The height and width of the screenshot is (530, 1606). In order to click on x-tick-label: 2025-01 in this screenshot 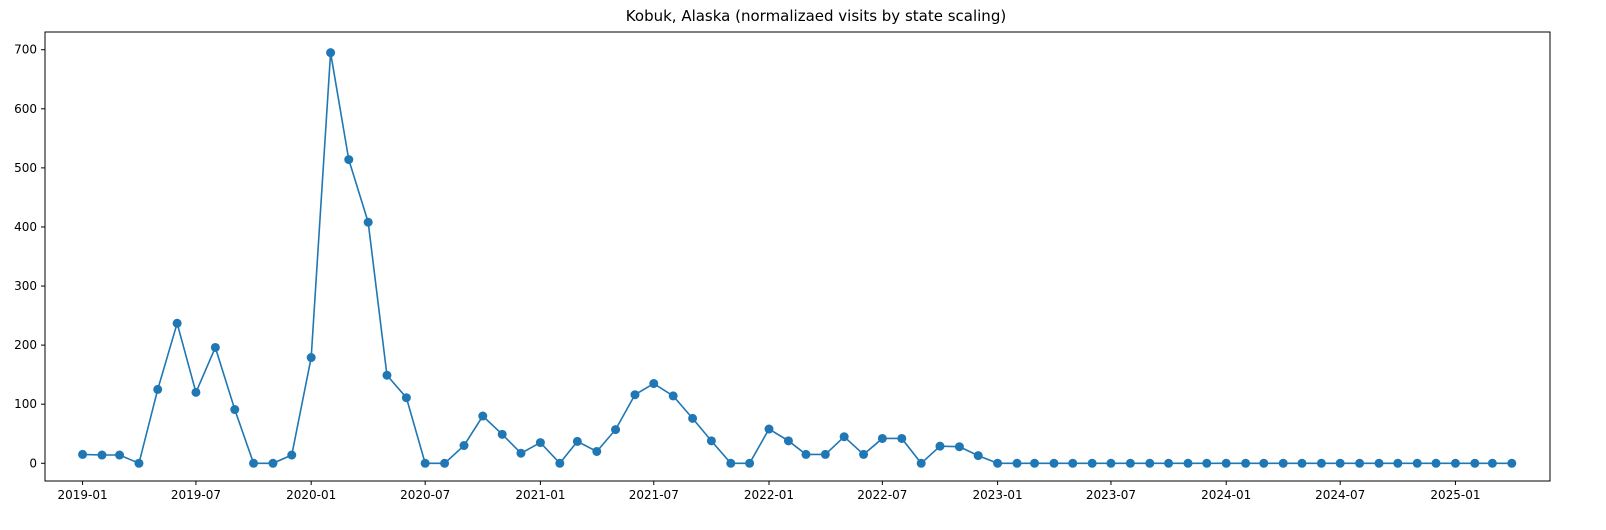, I will do `click(1455, 495)`.